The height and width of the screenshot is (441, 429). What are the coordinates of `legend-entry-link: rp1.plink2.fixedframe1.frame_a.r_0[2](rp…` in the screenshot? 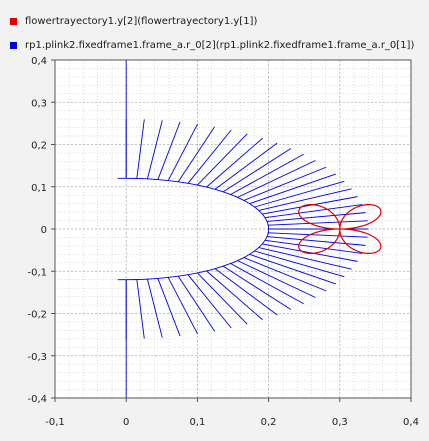 It's located at (212, 45).